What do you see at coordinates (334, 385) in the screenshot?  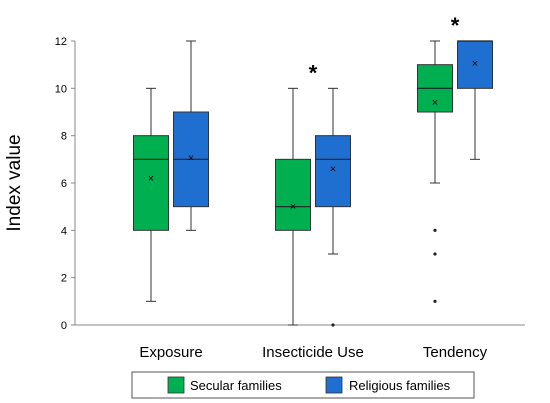 I see `legend-swatch-religious` at bounding box center [334, 385].